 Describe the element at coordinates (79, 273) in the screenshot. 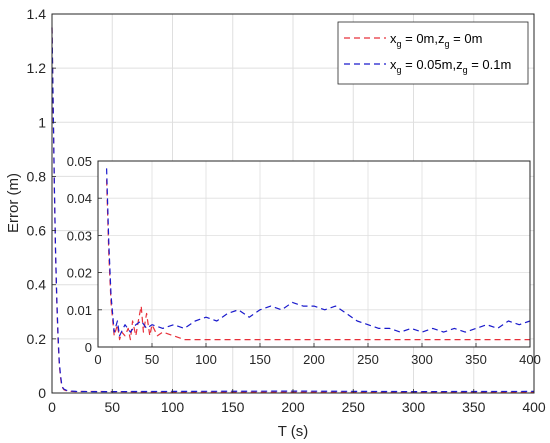

I see `inset-y-tick-label: 0.02` at that location.